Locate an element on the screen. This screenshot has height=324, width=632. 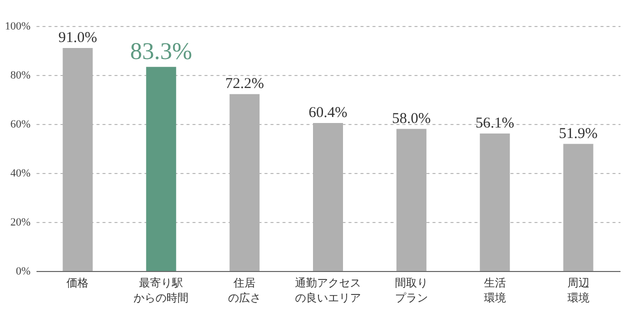
x-tick-label: 生活環境 is located at coordinates (495, 290).